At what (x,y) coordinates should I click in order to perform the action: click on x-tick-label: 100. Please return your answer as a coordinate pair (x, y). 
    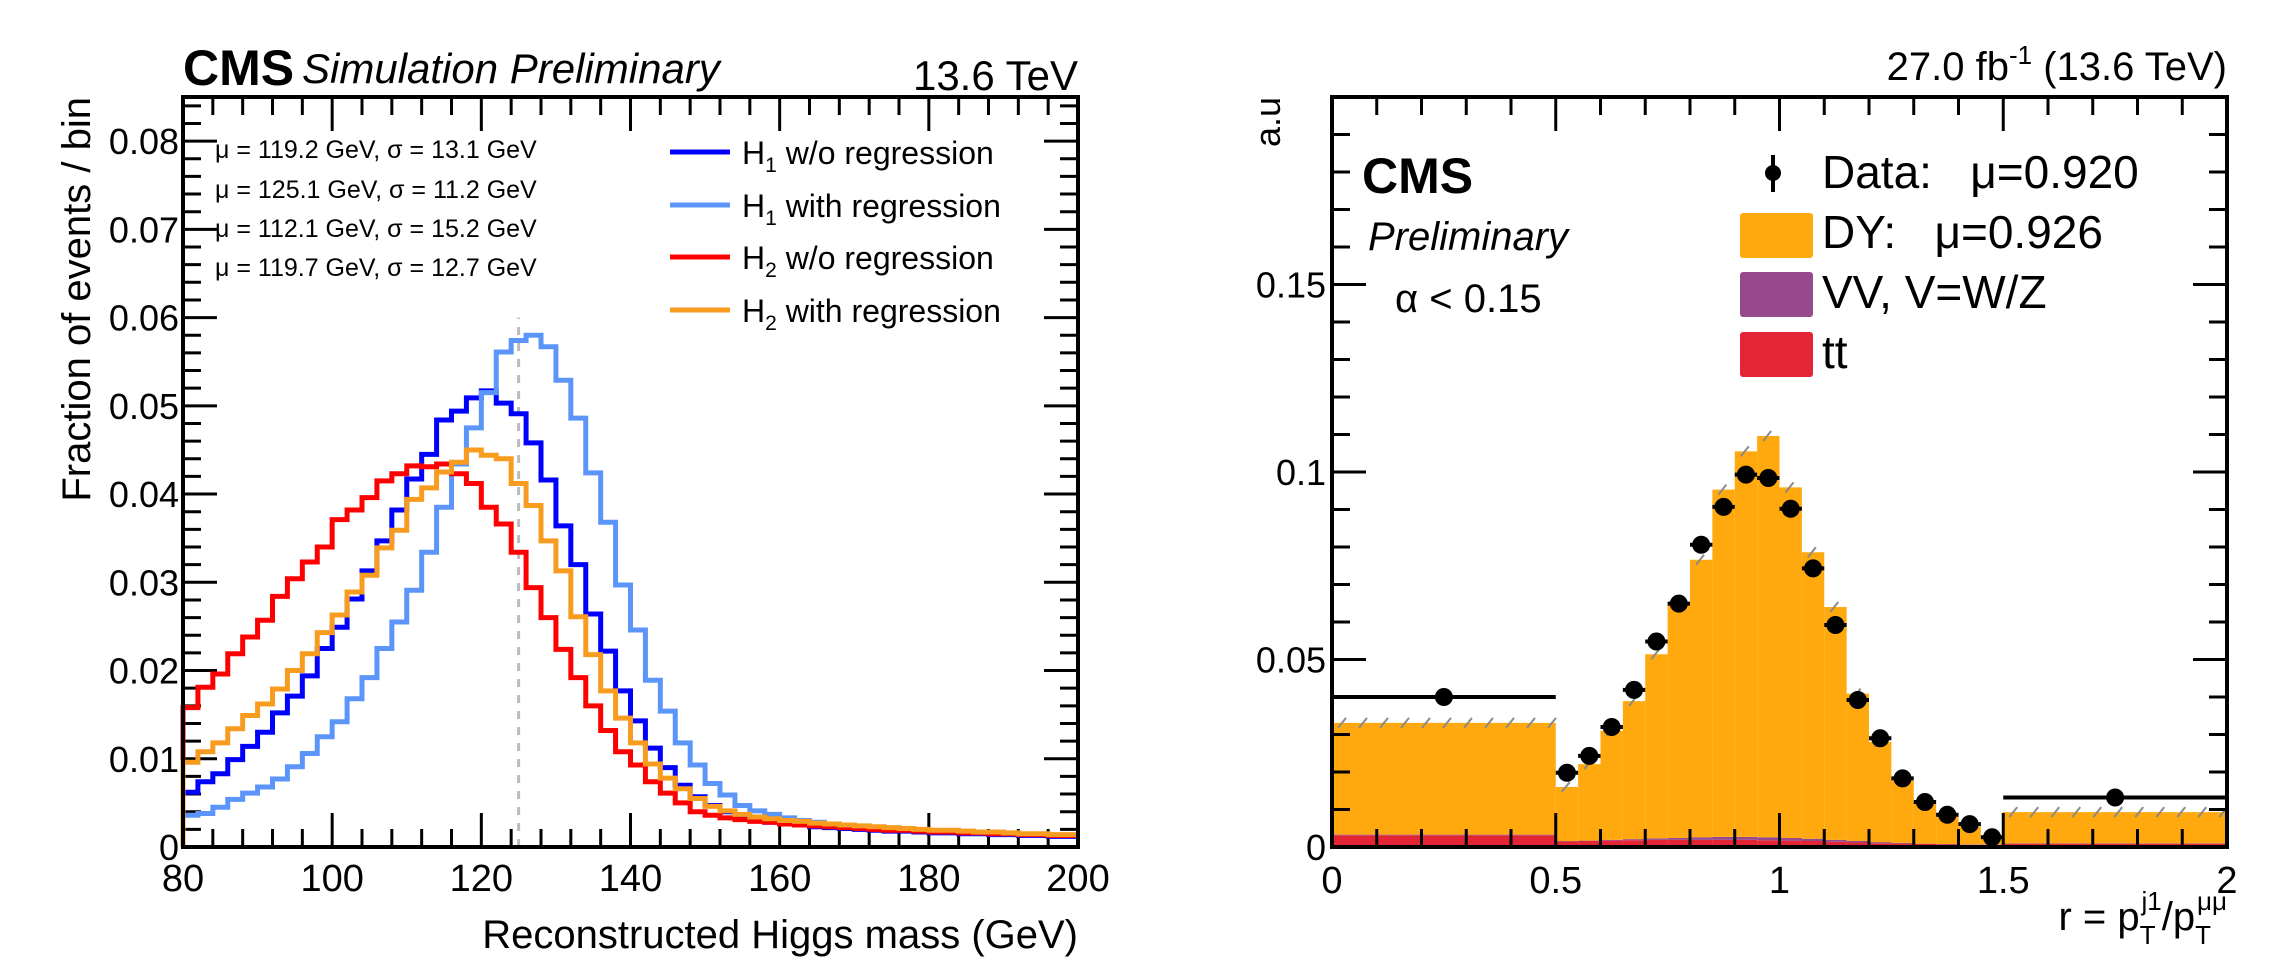
    Looking at the image, I should click on (331, 879).